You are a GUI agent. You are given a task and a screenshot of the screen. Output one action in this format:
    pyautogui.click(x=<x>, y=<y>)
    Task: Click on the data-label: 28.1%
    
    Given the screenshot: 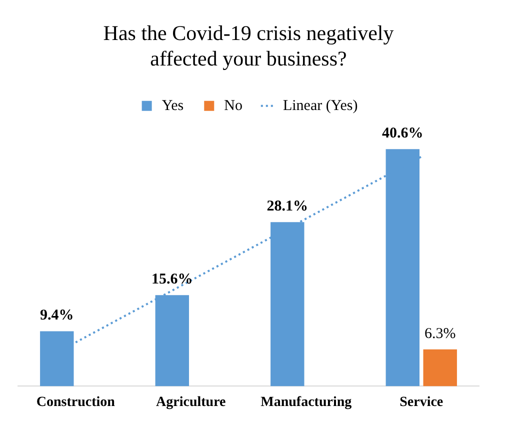 What is the action you would take?
    pyautogui.click(x=287, y=206)
    